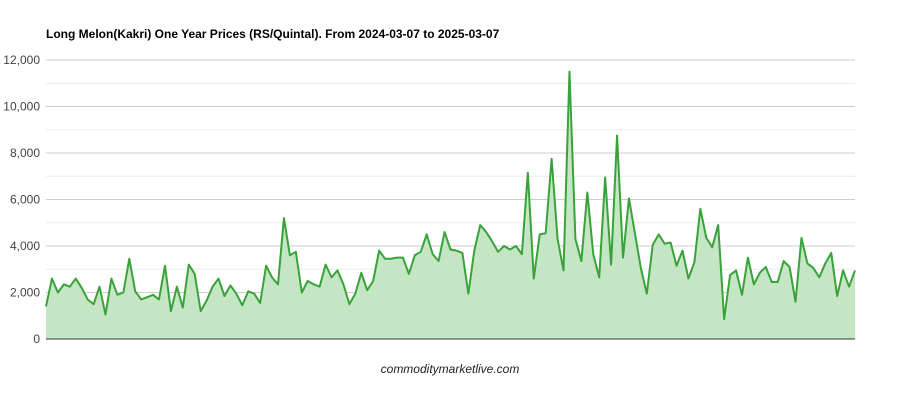  What do you see at coordinates (450, 369) in the screenshot?
I see `chart-caption: commoditymarketlive.com` at bounding box center [450, 369].